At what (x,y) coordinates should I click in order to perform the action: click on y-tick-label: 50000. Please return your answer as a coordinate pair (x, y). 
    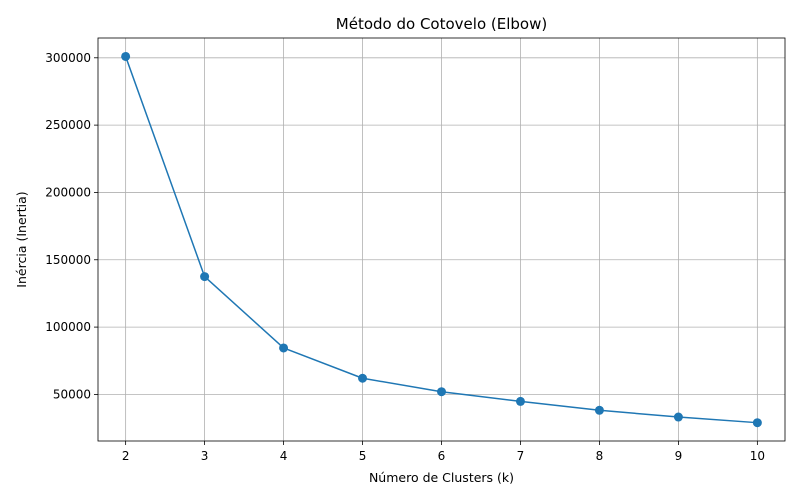
    Looking at the image, I should click on (72, 394).